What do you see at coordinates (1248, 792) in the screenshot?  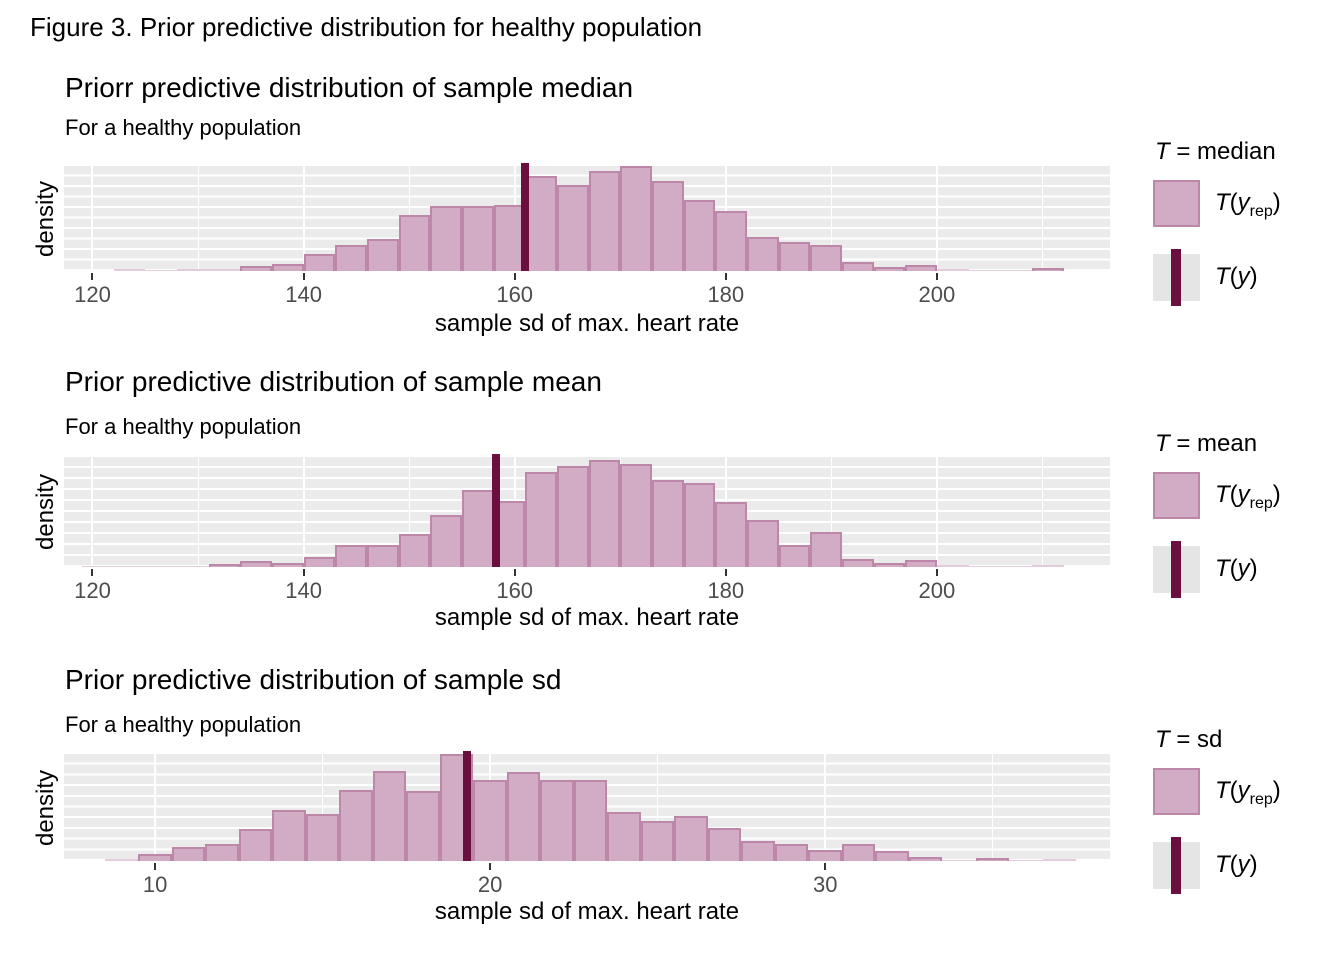 I see `legend-item-label: T(yrep)` at bounding box center [1248, 792].